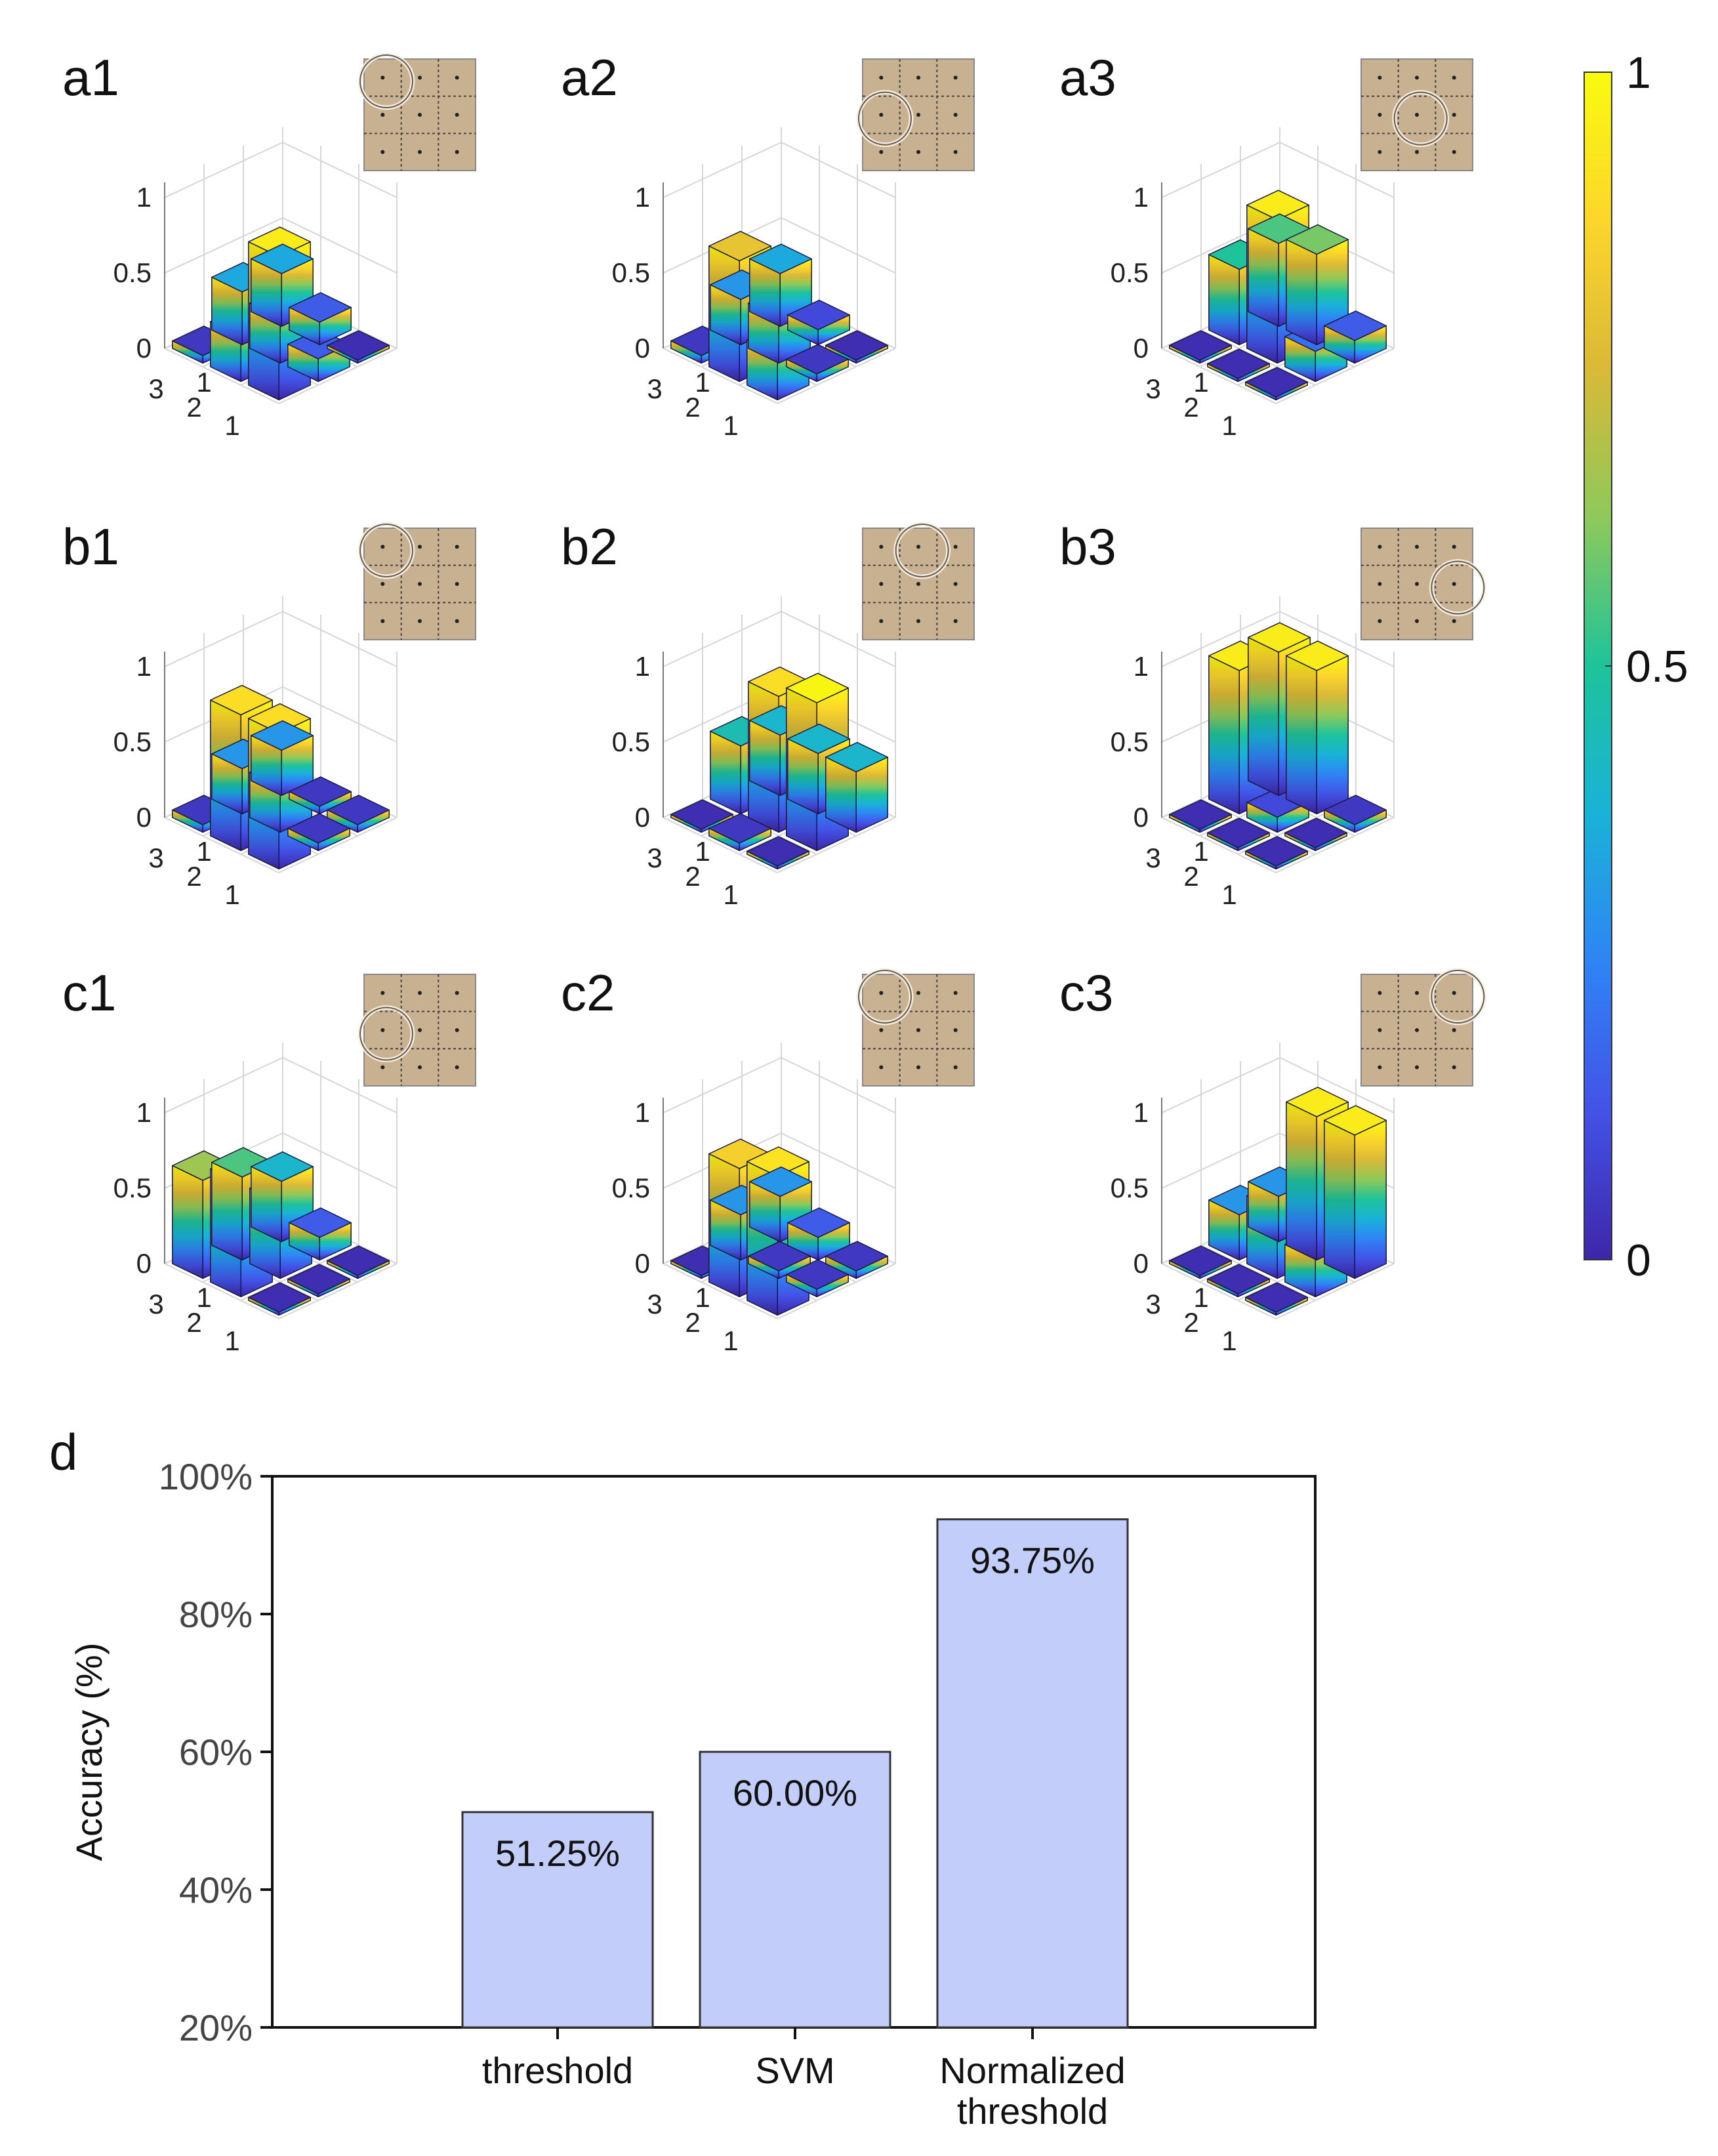 This screenshot has height=2156, width=1718. I want to click on panel-label: c2, so click(588, 993).